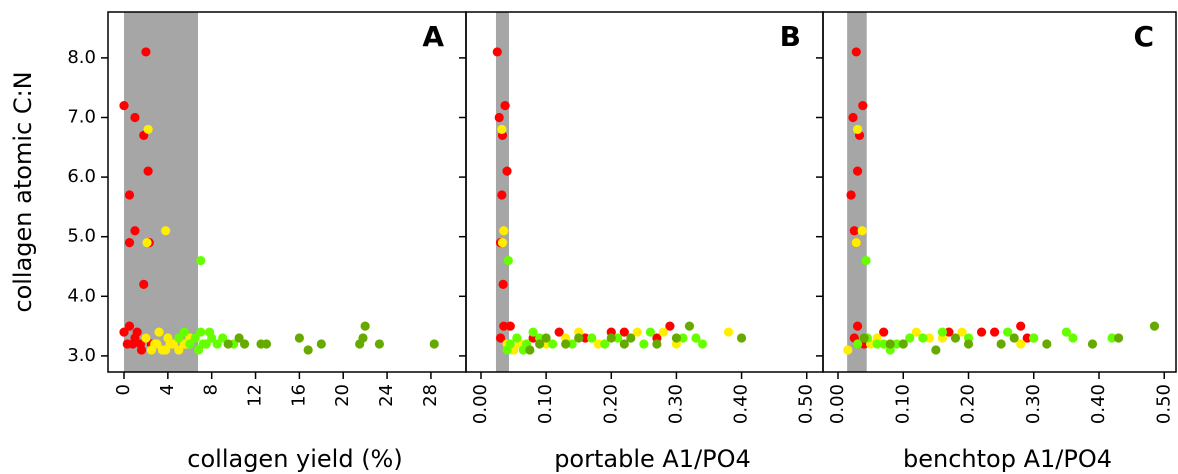 This screenshot has height=474, width=1178. Describe the element at coordinates (298, 395) in the screenshot. I see `x-tick-label: 16` at that location.